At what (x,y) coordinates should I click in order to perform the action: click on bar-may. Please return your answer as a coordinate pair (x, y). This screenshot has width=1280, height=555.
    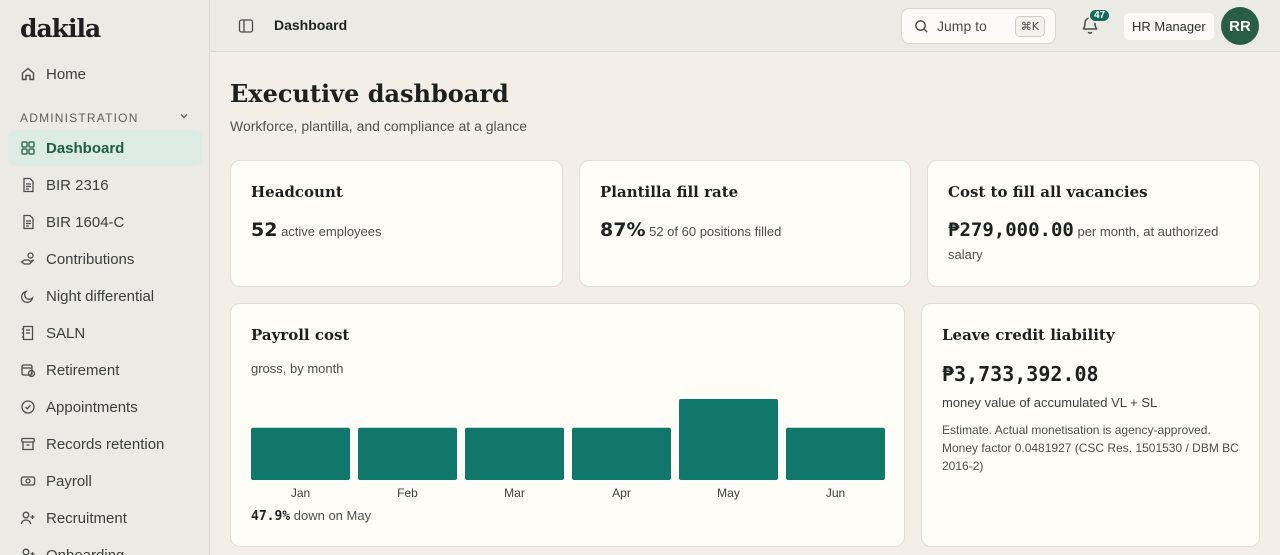
    Looking at the image, I should click on (728, 439).